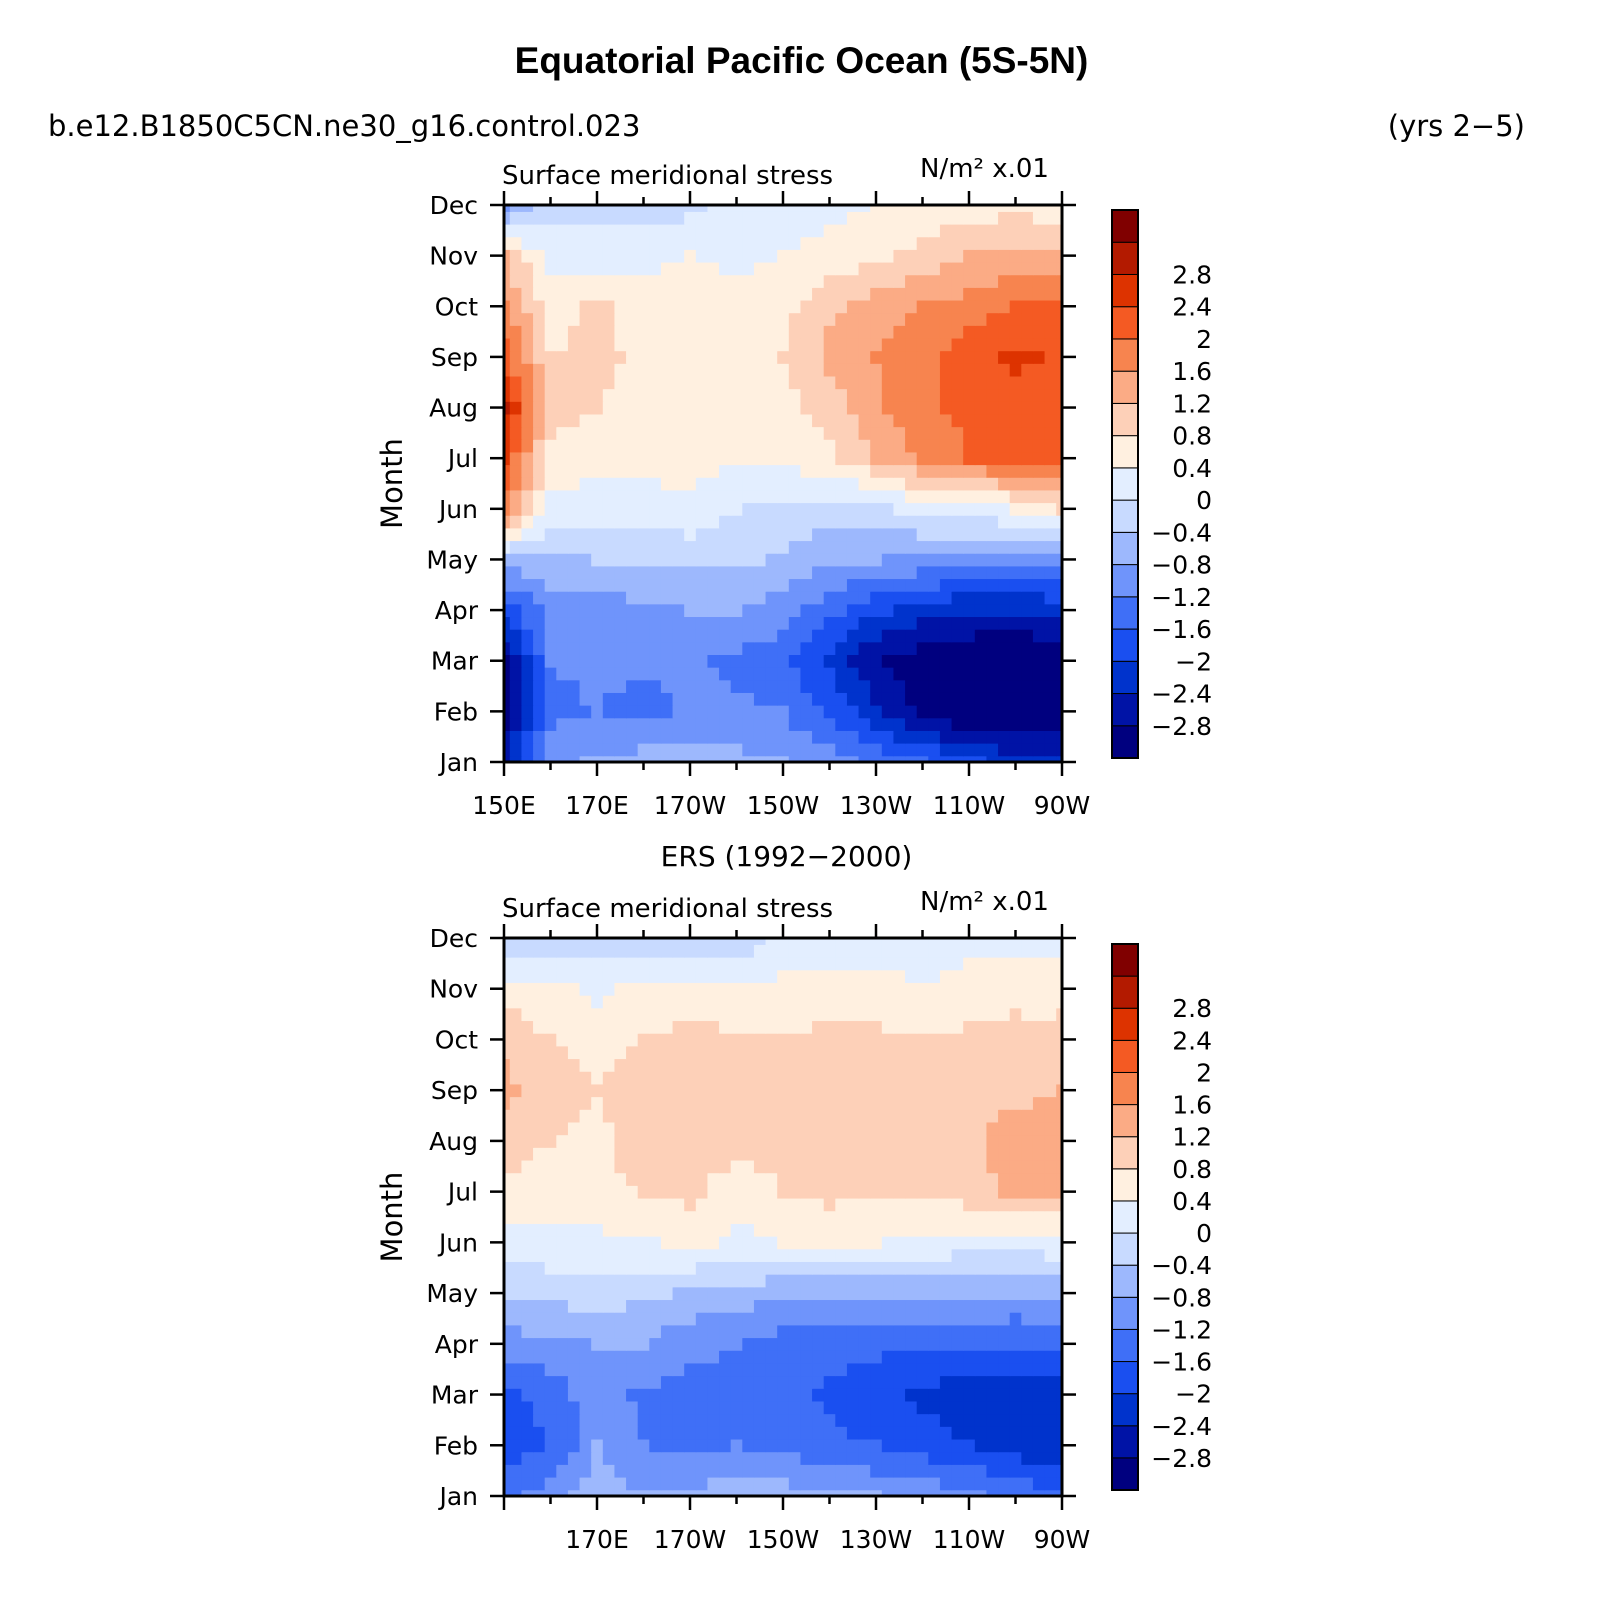  I want to click on colorbar-swatch, so click(1125, 387).